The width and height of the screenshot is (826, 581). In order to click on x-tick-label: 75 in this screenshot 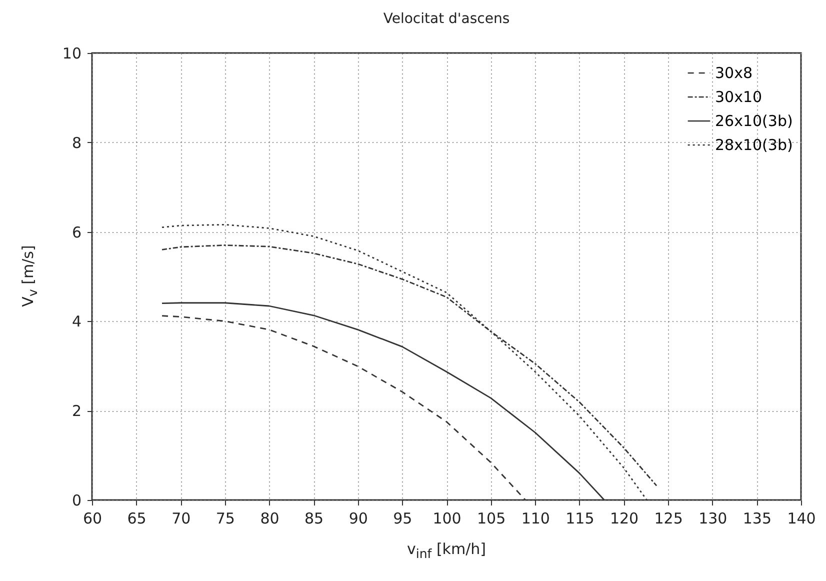, I will do `click(225, 519)`.